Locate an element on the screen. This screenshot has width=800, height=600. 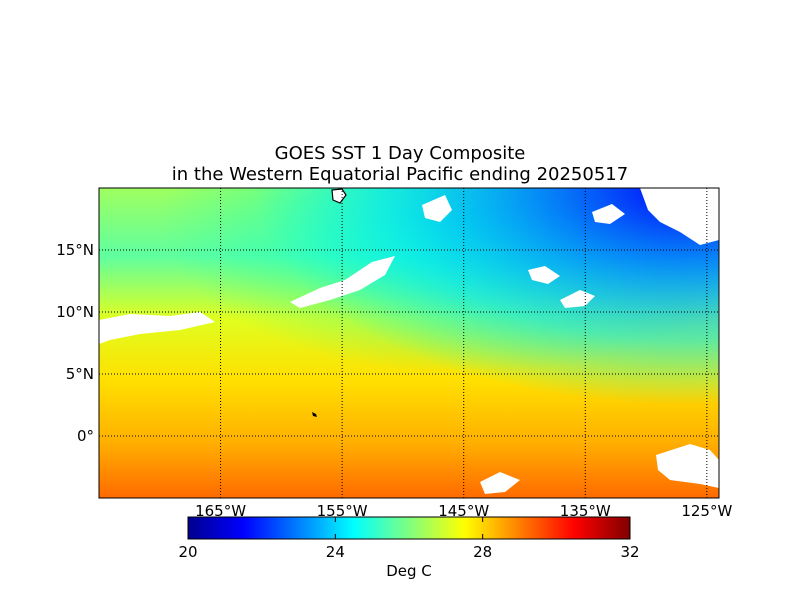
latitude-tick-label: 10°N is located at coordinates (75, 312).